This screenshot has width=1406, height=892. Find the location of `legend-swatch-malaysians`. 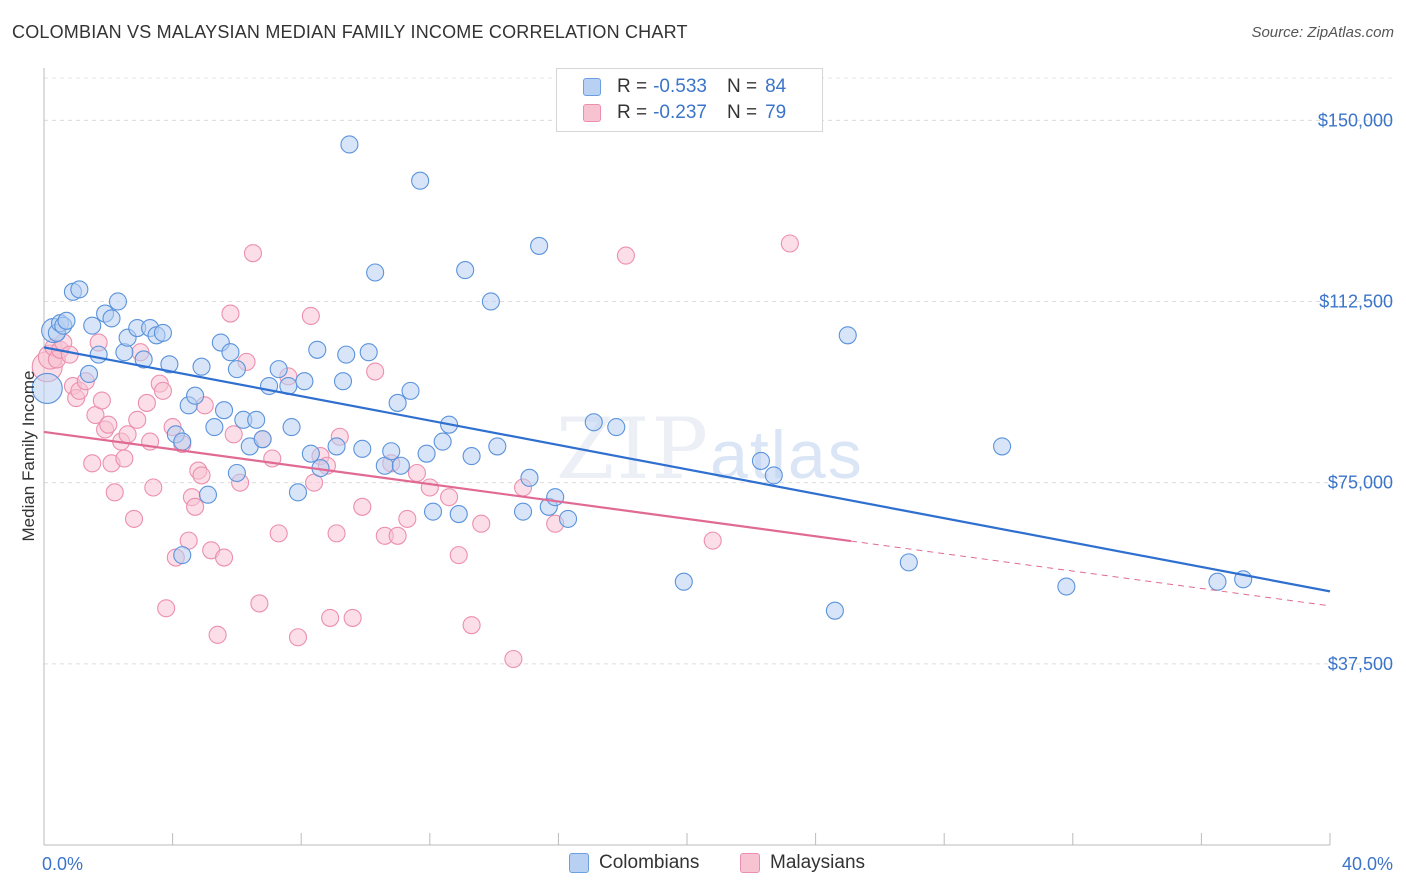

legend-swatch-malaysians is located at coordinates (592, 113).